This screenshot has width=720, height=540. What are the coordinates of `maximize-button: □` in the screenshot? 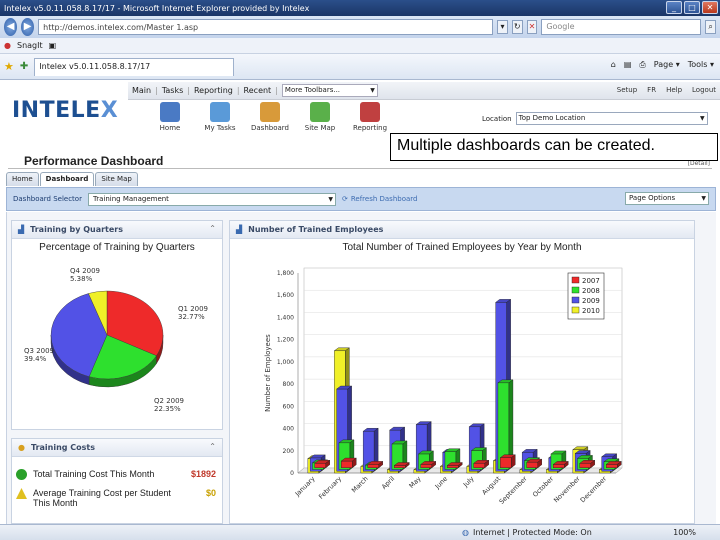 It's located at (692, 7).